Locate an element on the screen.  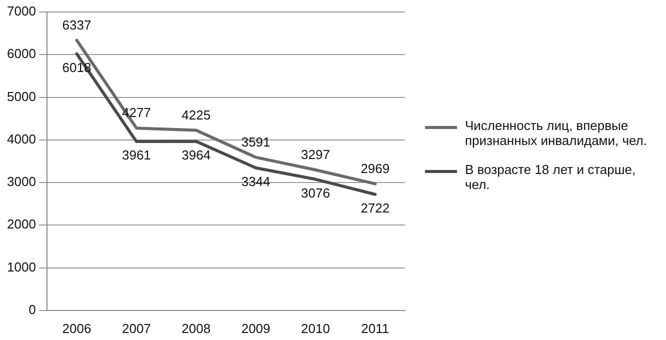
x-tick-label: 2009 is located at coordinates (255, 328).